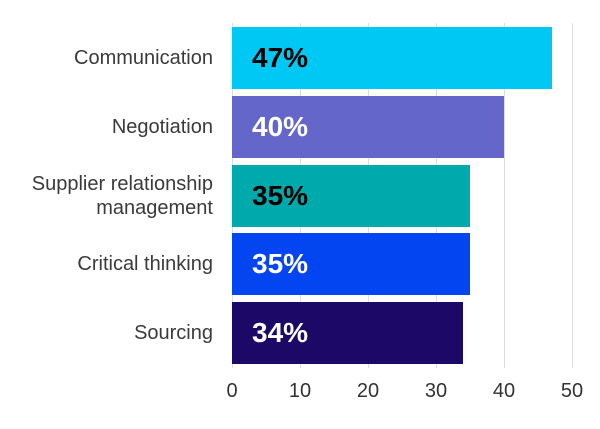 The image size is (600, 429). What do you see at coordinates (280, 126) in the screenshot?
I see `value-label: 40%` at bounding box center [280, 126].